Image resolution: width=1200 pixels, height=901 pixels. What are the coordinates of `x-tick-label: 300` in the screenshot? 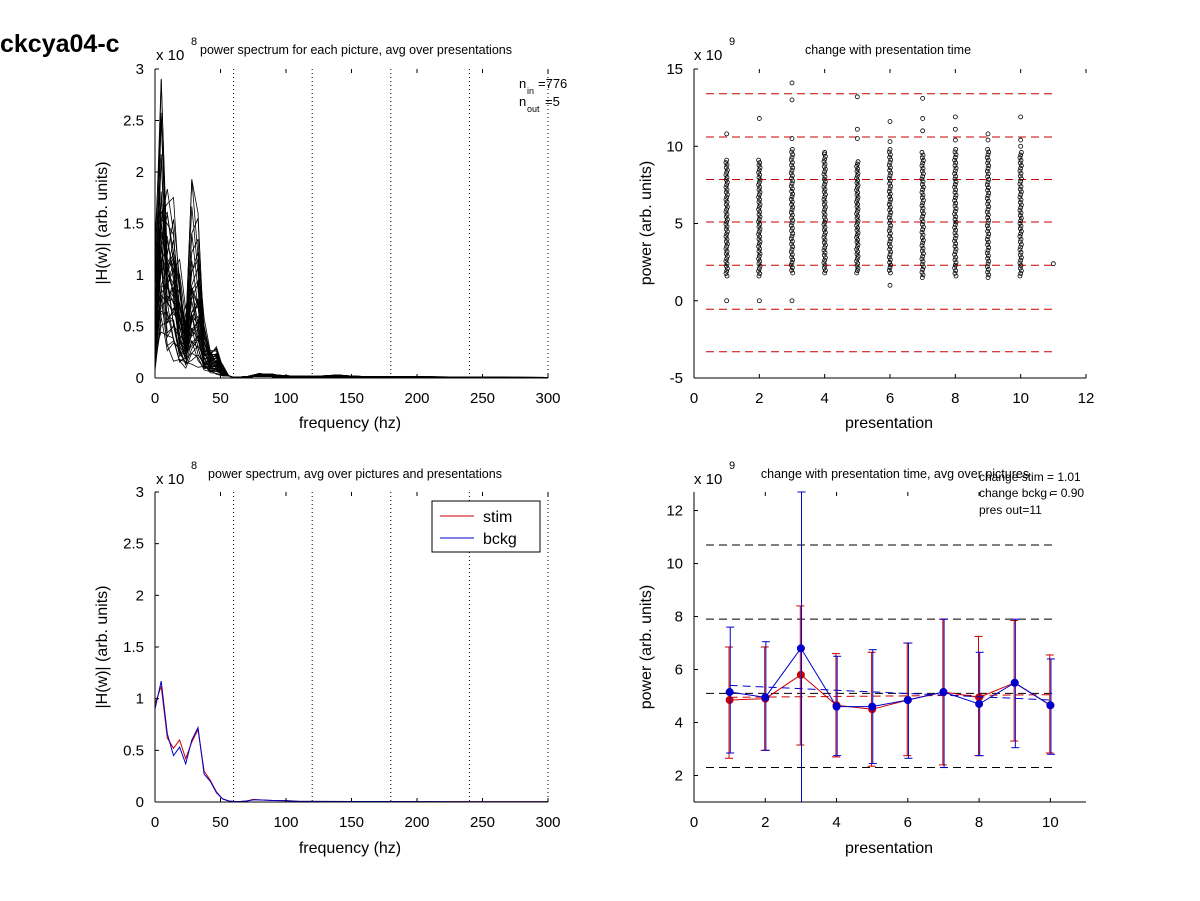 It's located at (547, 398).